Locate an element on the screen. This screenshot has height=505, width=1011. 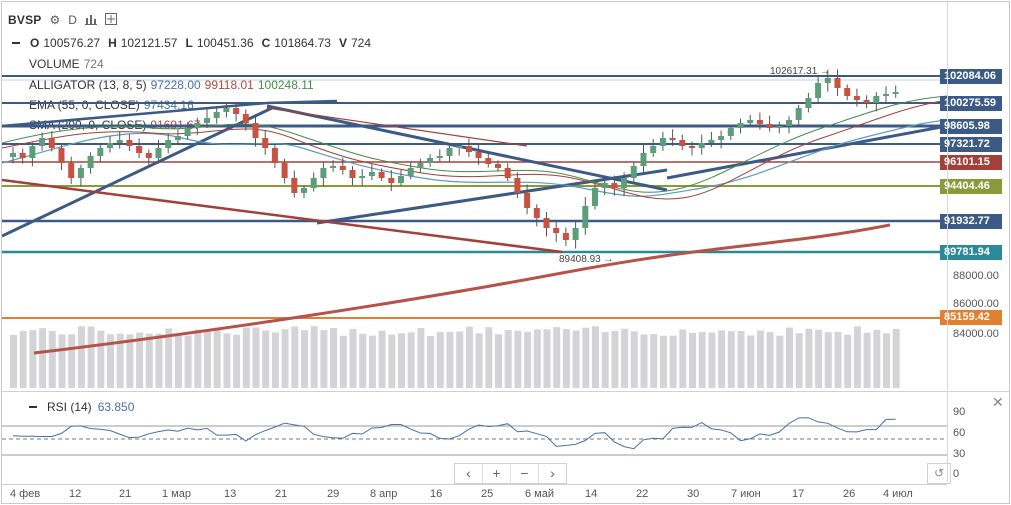
rsi-level: 0 is located at coordinates (956, 474).